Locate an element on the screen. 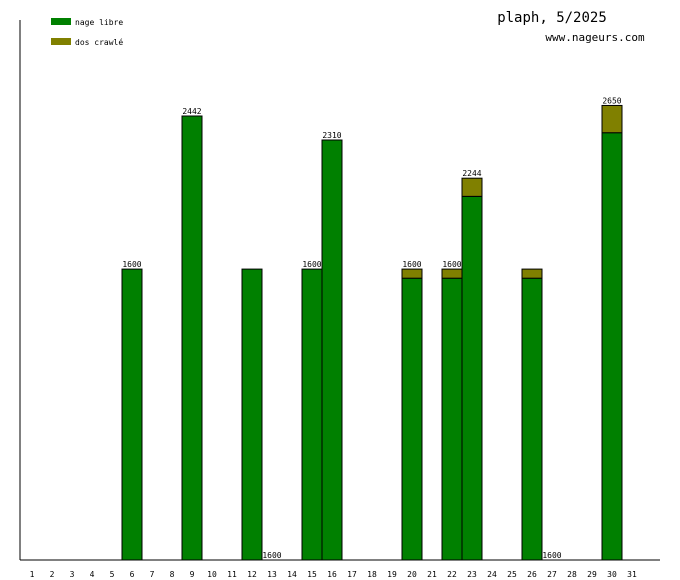  chart-title: plaph, 5/2025 is located at coordinates (552, 18).